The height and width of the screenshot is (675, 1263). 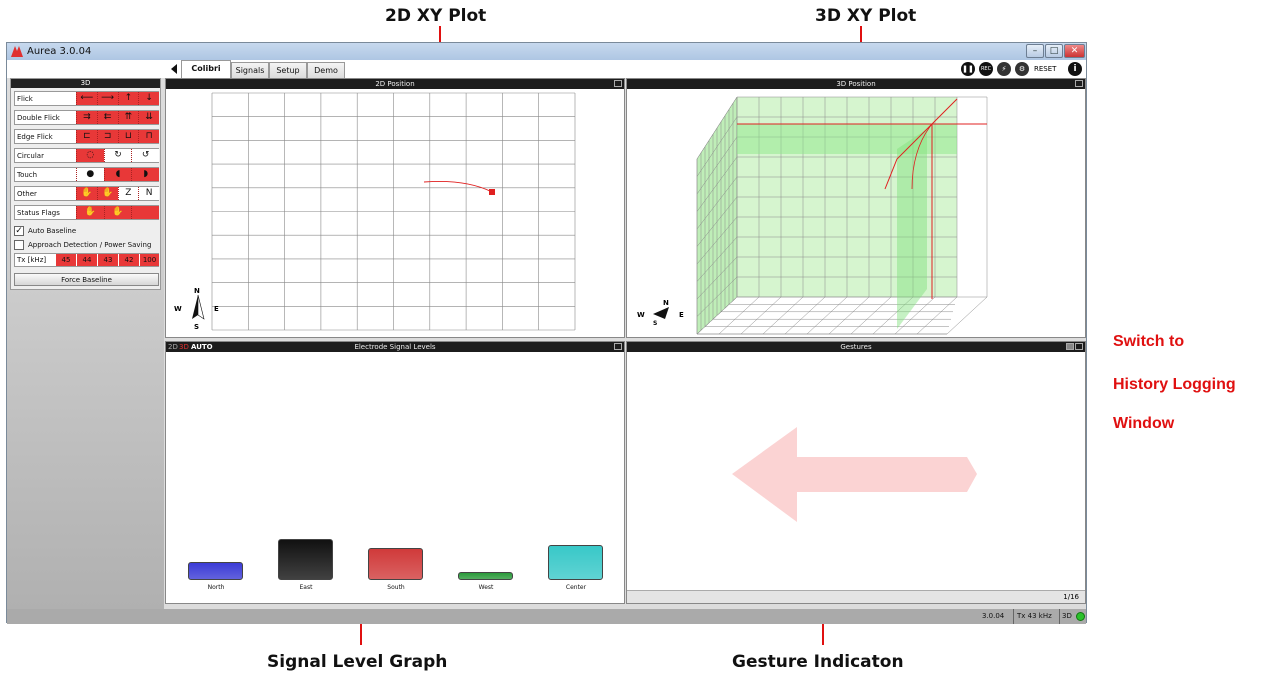 I want to click on maximize-3d-icon, so click(x=1079, y=83).